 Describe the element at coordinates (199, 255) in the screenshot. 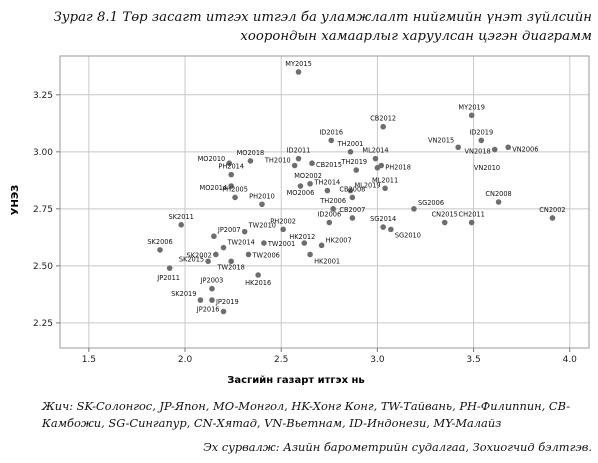

I see `point-label: SK2002` at that location.